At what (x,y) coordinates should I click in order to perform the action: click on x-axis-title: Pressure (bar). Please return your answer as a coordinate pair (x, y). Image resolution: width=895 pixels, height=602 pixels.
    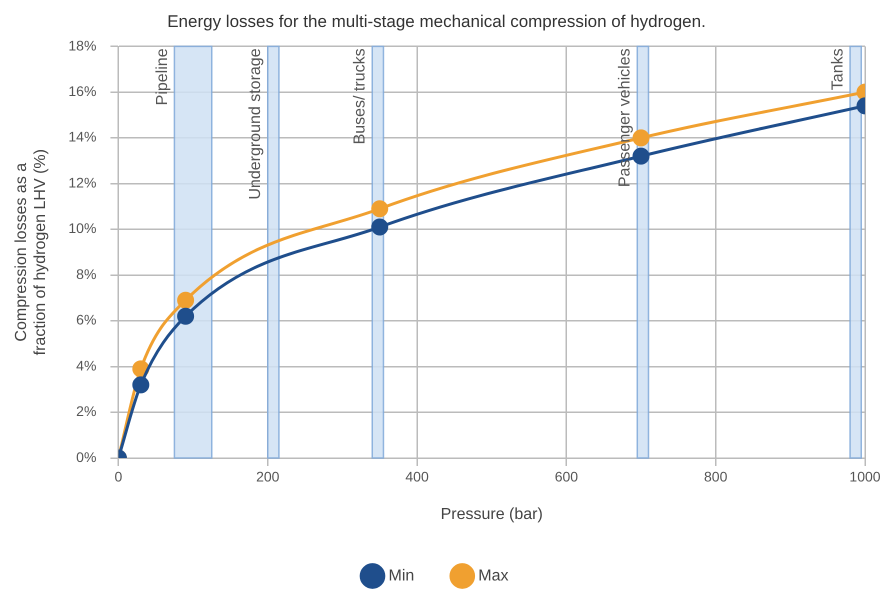
    Looking at the image, I should click on (491, 514).